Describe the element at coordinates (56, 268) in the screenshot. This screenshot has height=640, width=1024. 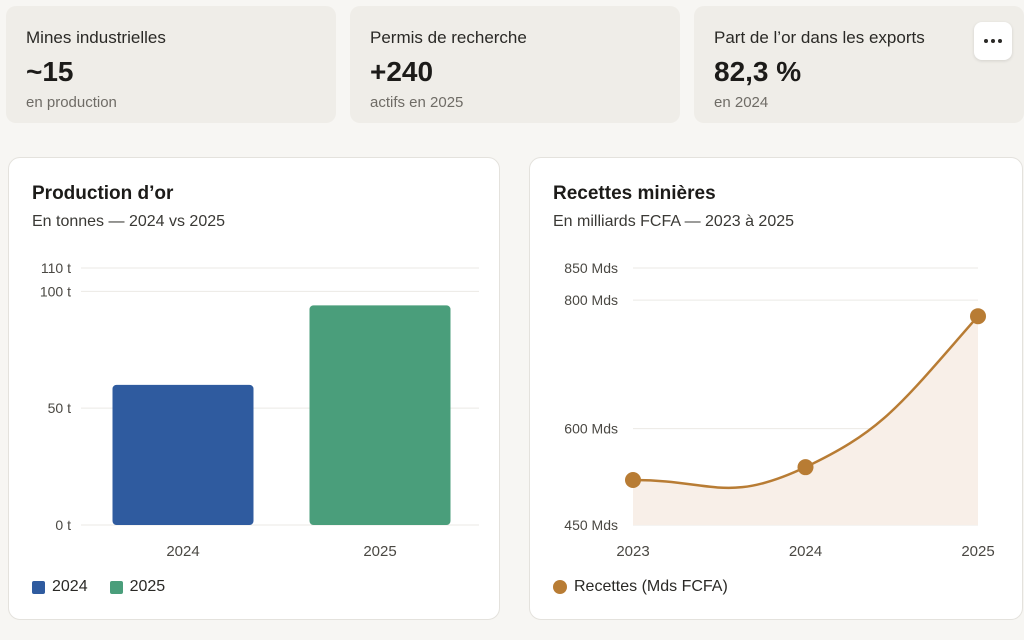
I see `y-tick-label: 110 t` at that location.